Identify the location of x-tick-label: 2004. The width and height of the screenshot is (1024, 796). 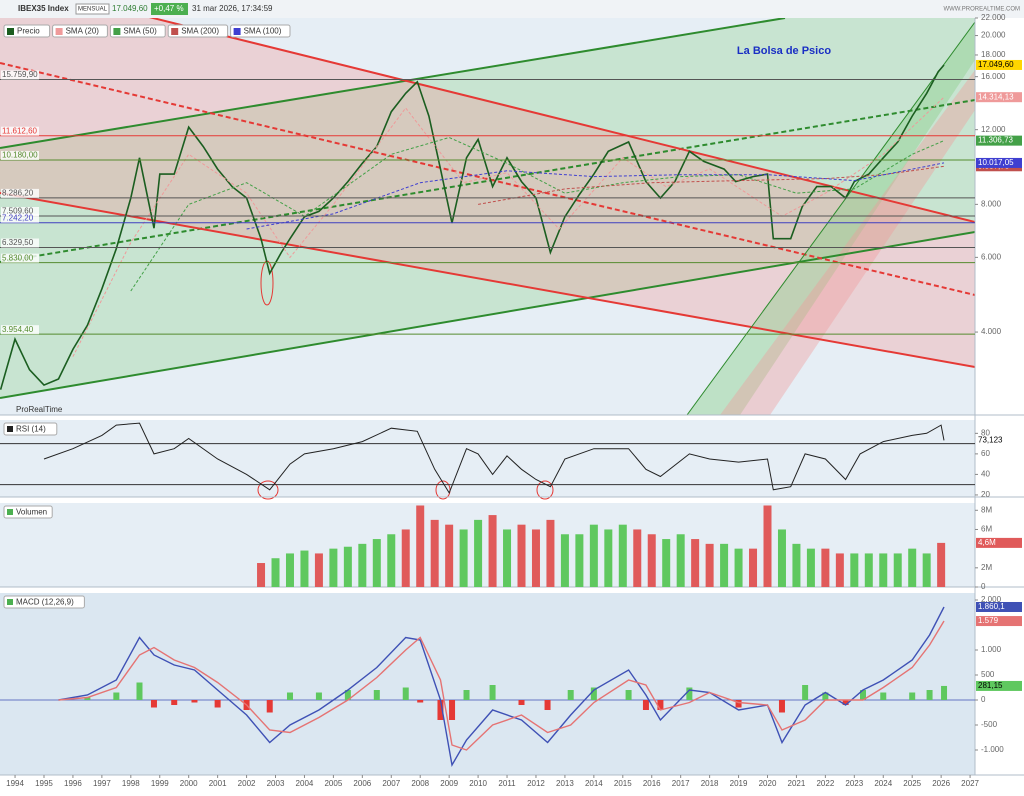
(305, 783).